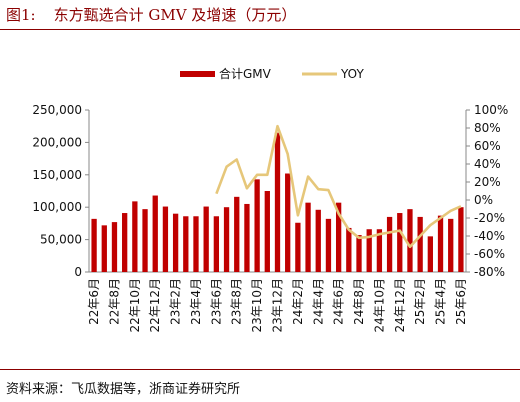 The width and height of the screenshot is (520, 402). I want to click on x-axis-tick-label: 24年2月, so click(298, 301).